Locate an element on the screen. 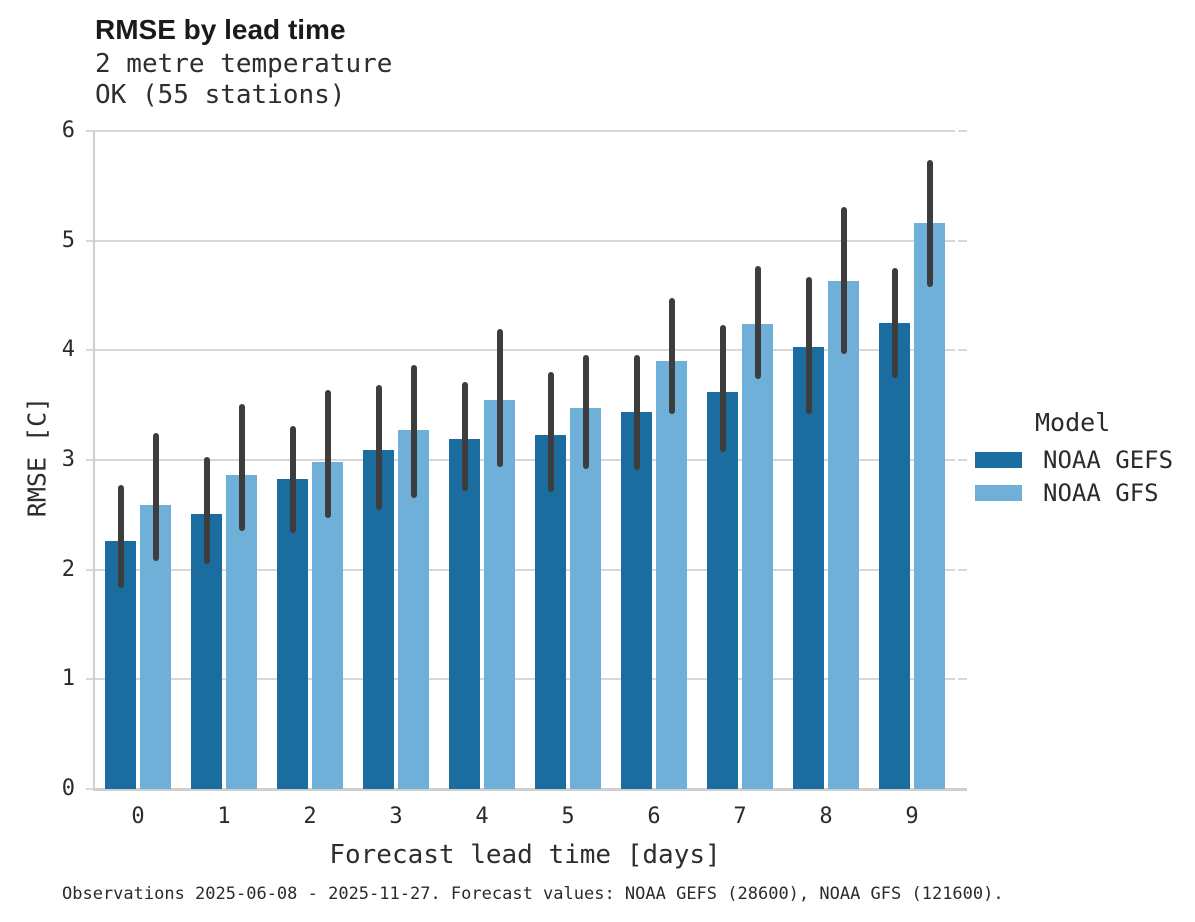  y-tick-label-3: 3 is located at coordinates (68, 459).